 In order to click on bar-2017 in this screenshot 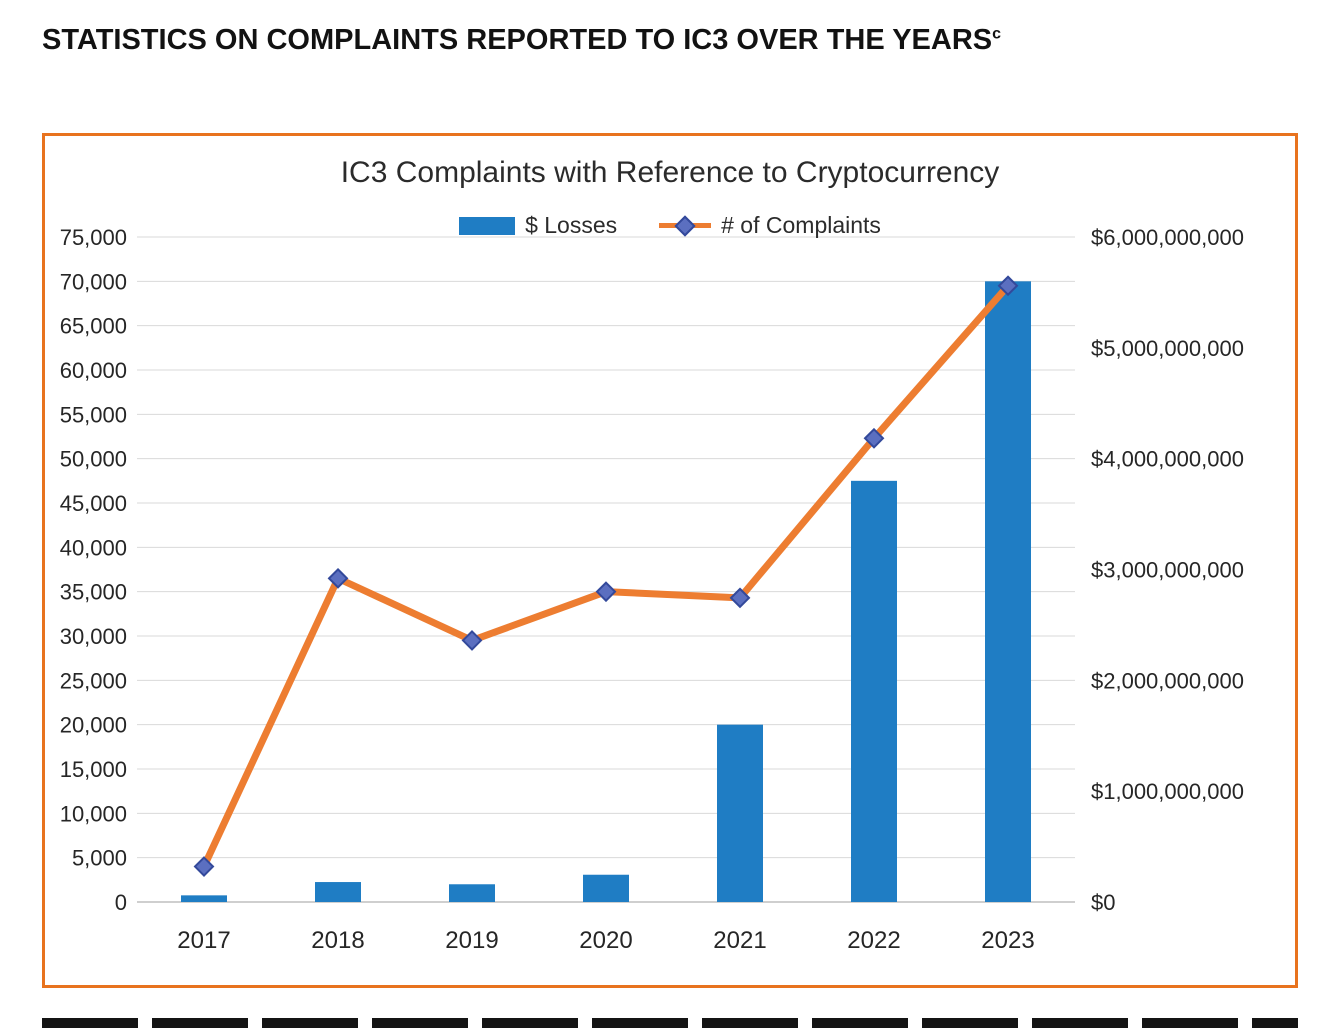, I will do `click(204, 898)`.